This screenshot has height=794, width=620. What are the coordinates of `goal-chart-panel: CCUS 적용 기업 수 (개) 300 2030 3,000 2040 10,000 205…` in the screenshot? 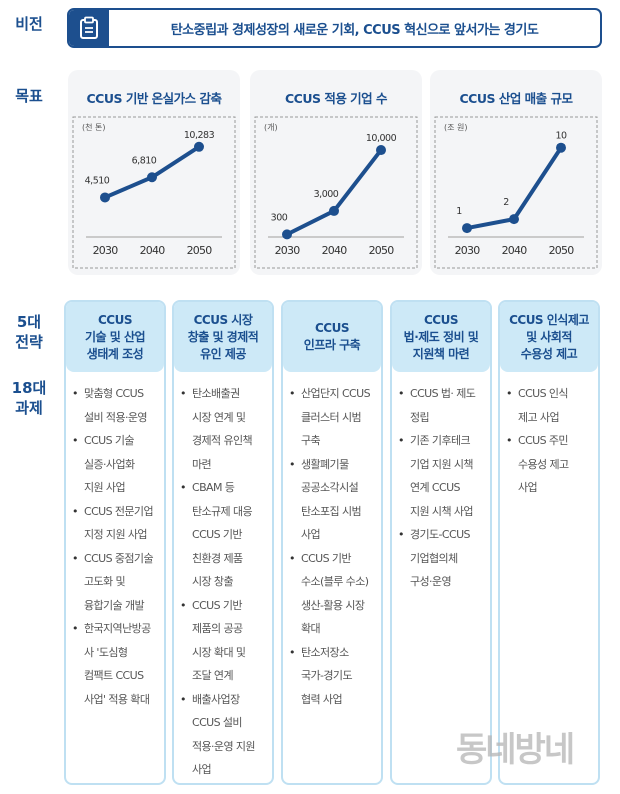 It's located at (336, 172).